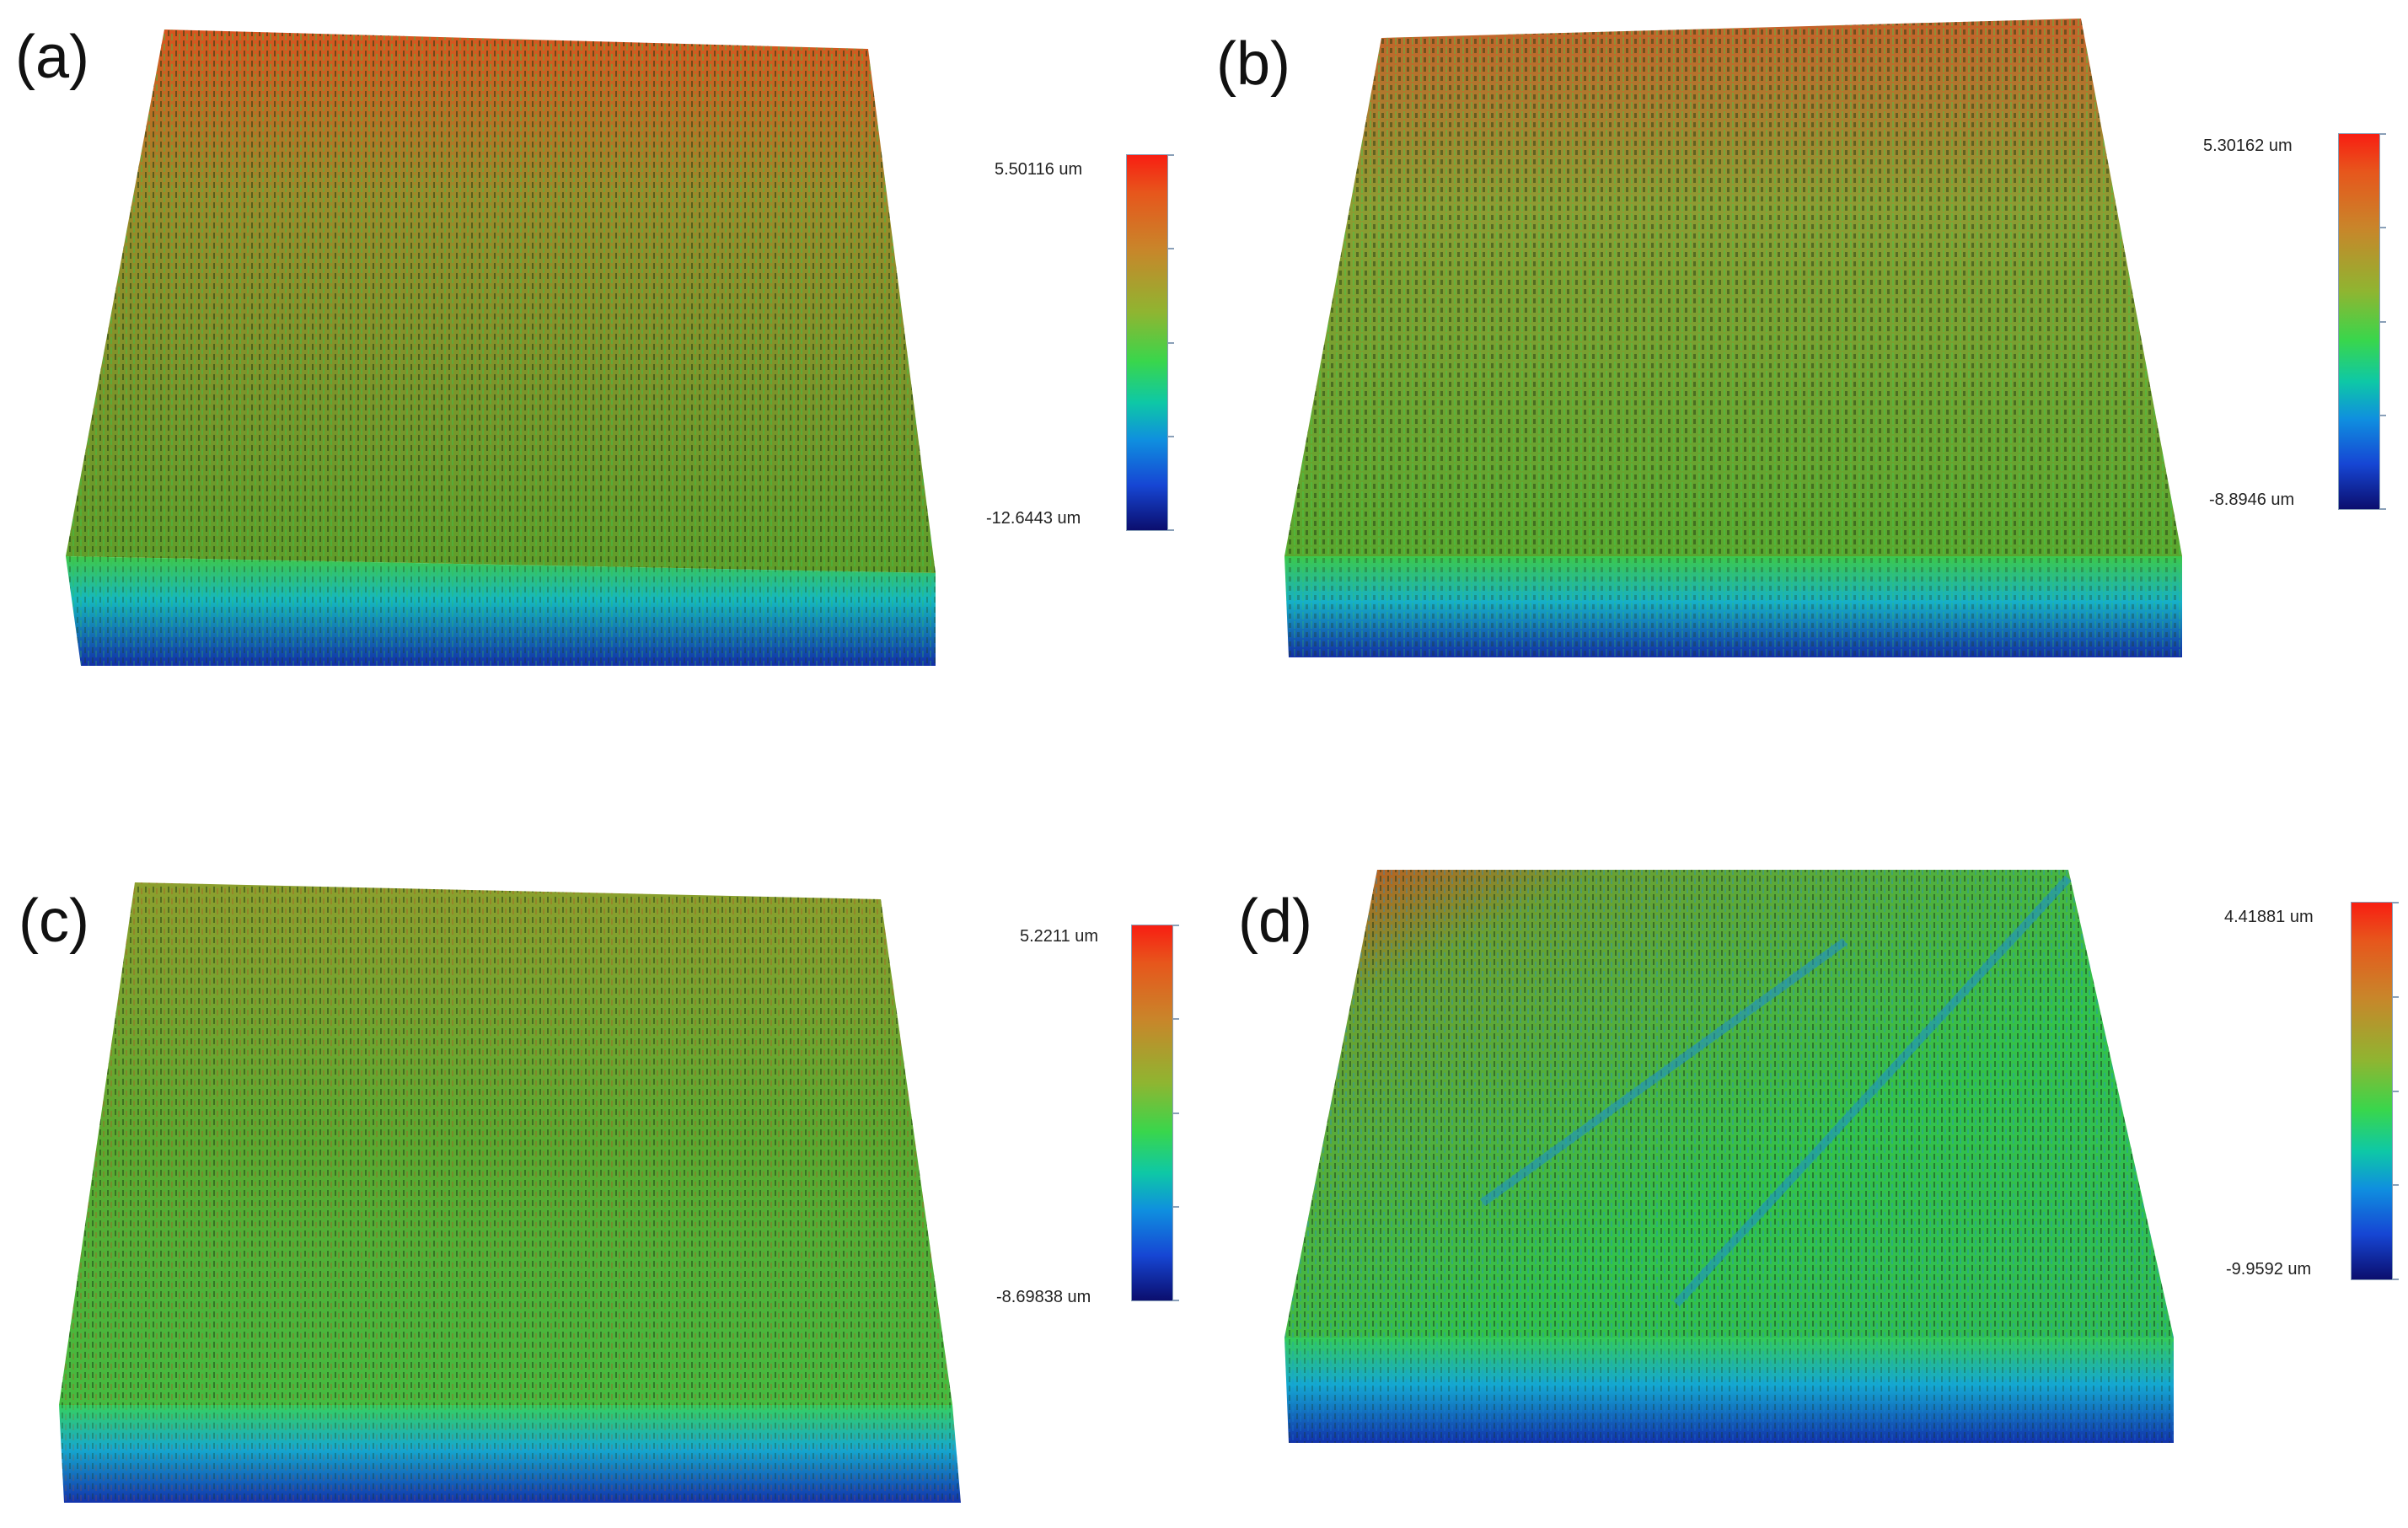 This screenshot has width=2408, height=1528. What do you see at coordinates (54, 921) in the screenshot?
I see `panel-label-c: (c)` at bounding box center [54, 921].